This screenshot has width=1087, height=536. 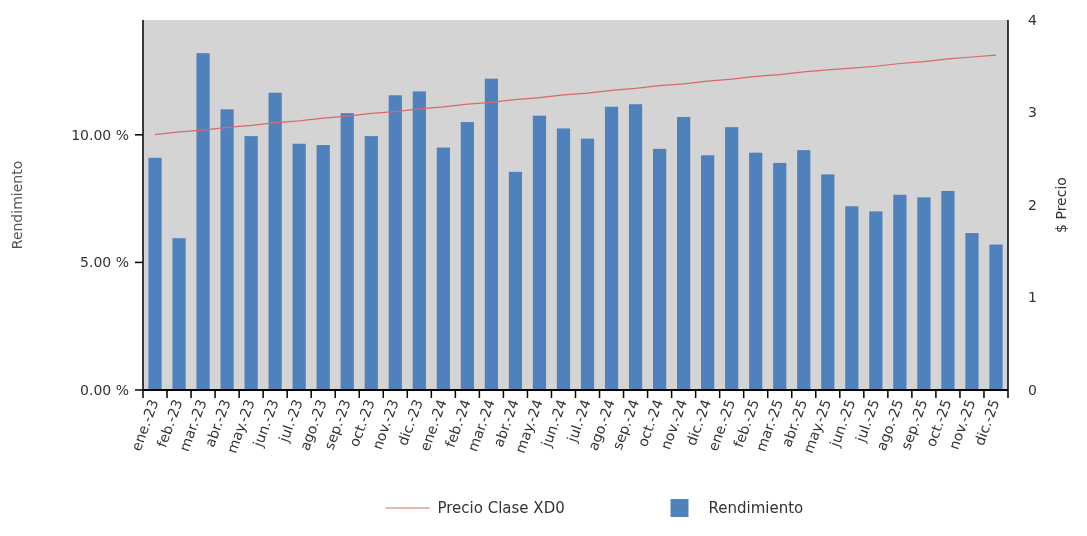 What do you see at coordinates (1032, 204) in the screenshot?
I see `y2-tick-label: 2` at bounding box center [1032, 204].